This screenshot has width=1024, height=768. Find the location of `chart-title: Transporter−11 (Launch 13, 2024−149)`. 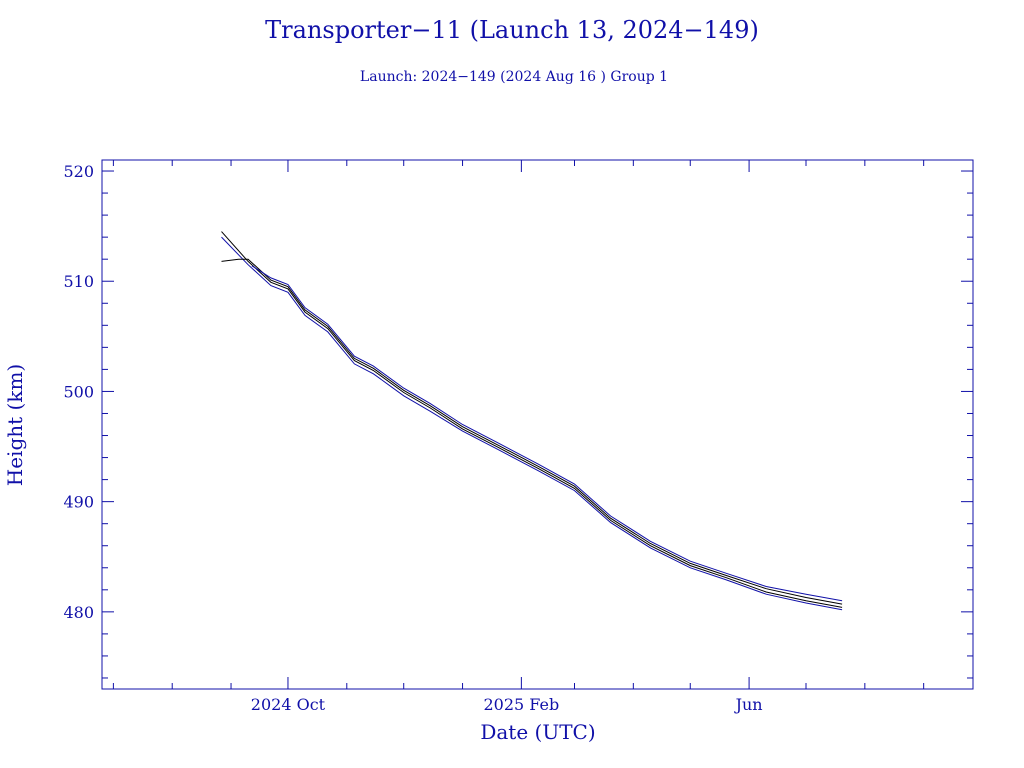

chart-title: Transporter−11 (Launch 13, 2024−149) is located at coordinates (512, 30).